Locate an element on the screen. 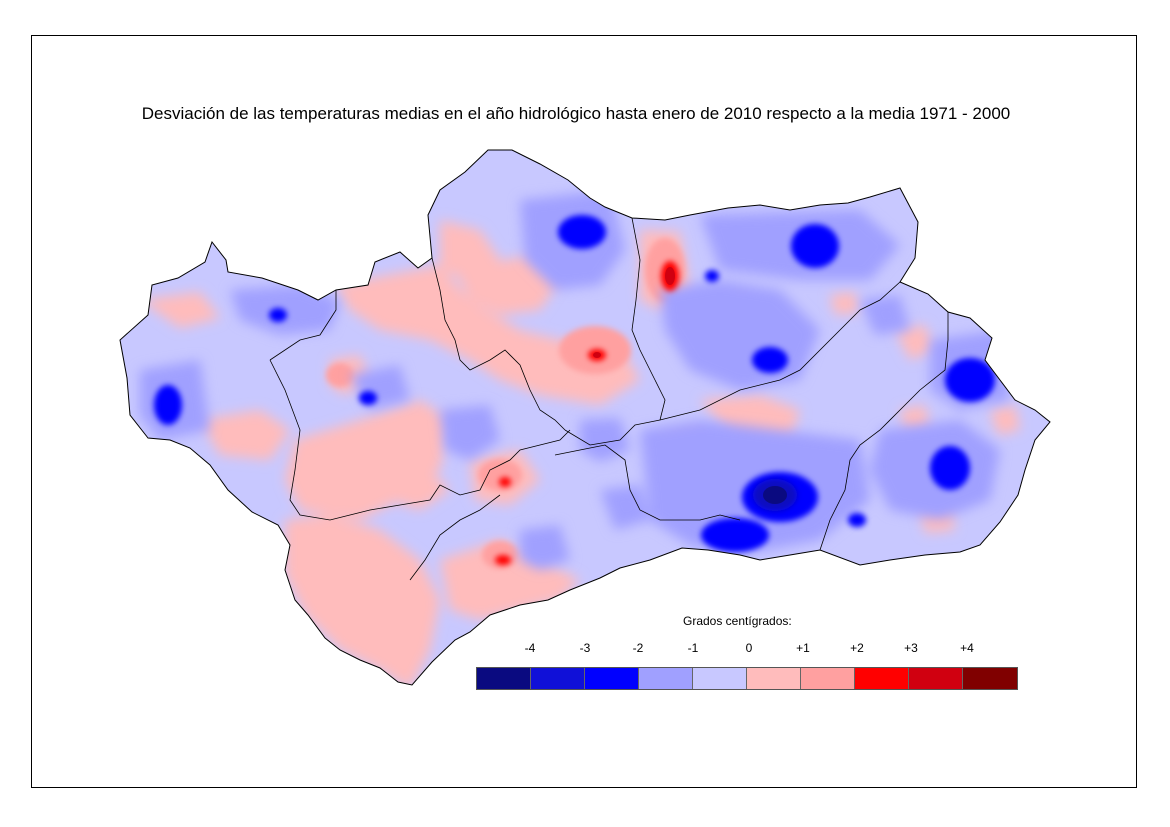 The height and width of the screenshot is (827, 1170). legend-tick-label: +1 is located at coordinates (803, 648).